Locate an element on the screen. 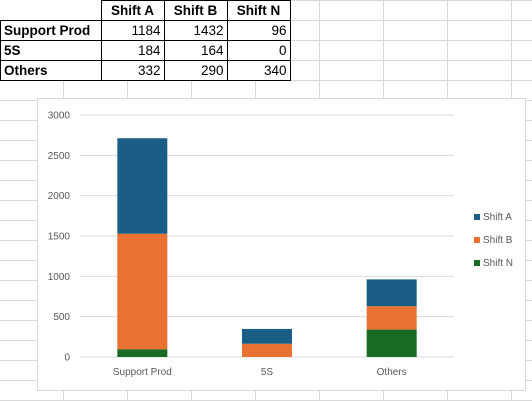 Image resolution: width=532 pixels, height=401 pixels. row-label: 5S is located at coordinates (51, 50).